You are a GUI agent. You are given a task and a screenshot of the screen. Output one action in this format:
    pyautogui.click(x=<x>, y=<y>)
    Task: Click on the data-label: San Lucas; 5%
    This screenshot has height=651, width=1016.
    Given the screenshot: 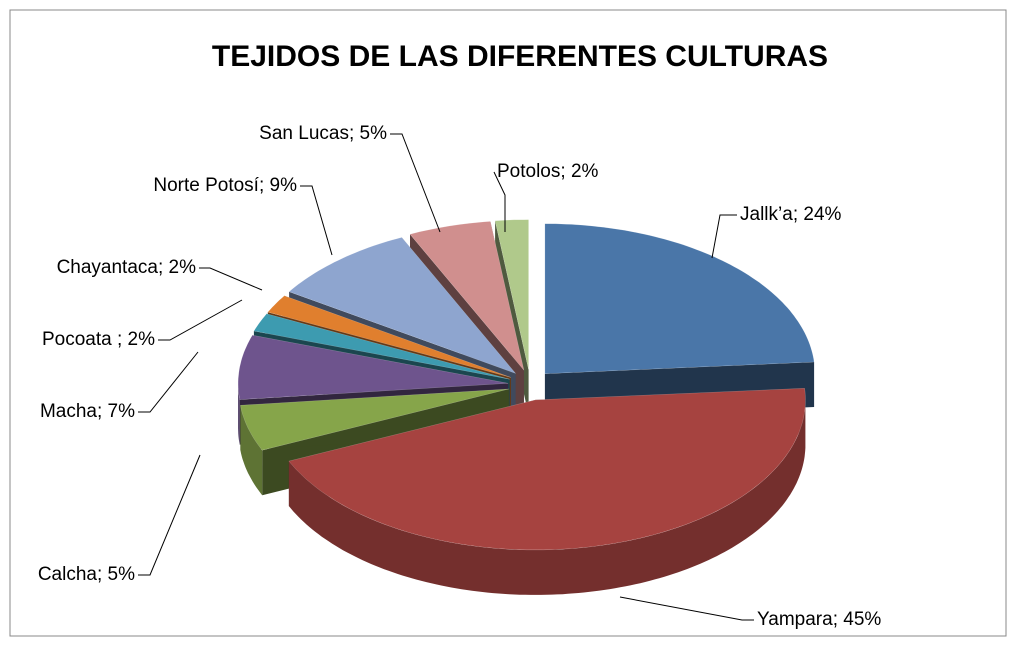 What is the action you would take?
    pyautogui.click(x=323, y=133)
    